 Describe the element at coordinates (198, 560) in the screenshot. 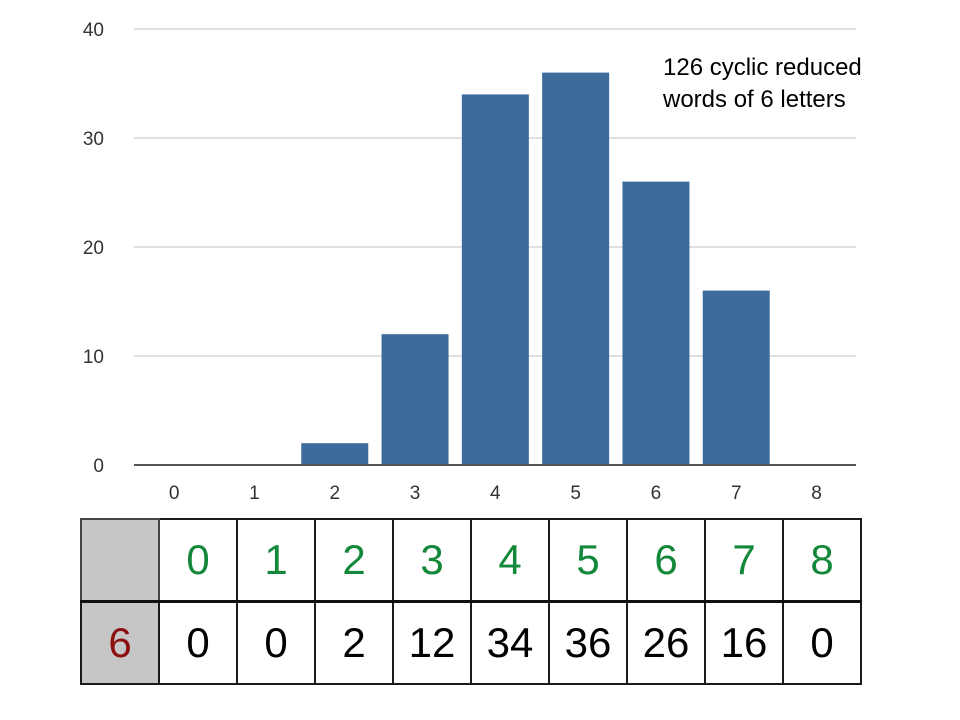

I see `table-header-0: 0` at that location.